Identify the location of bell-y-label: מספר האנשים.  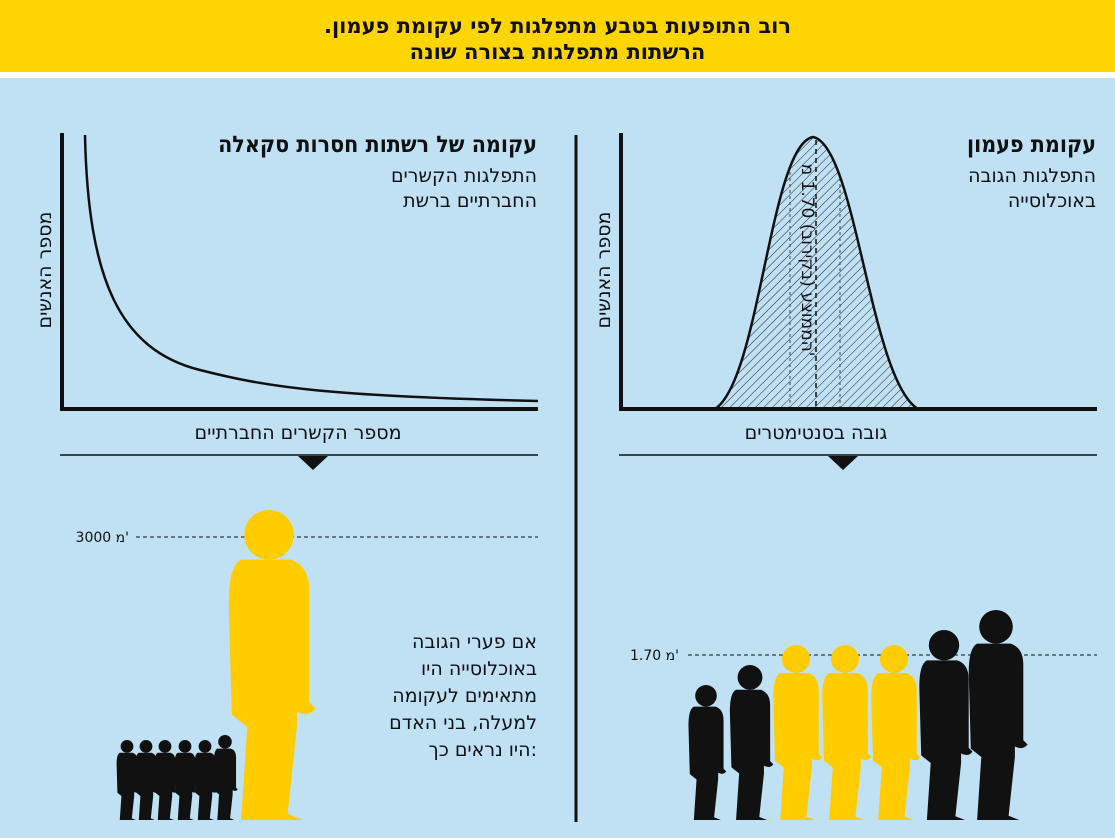
(604, 270).